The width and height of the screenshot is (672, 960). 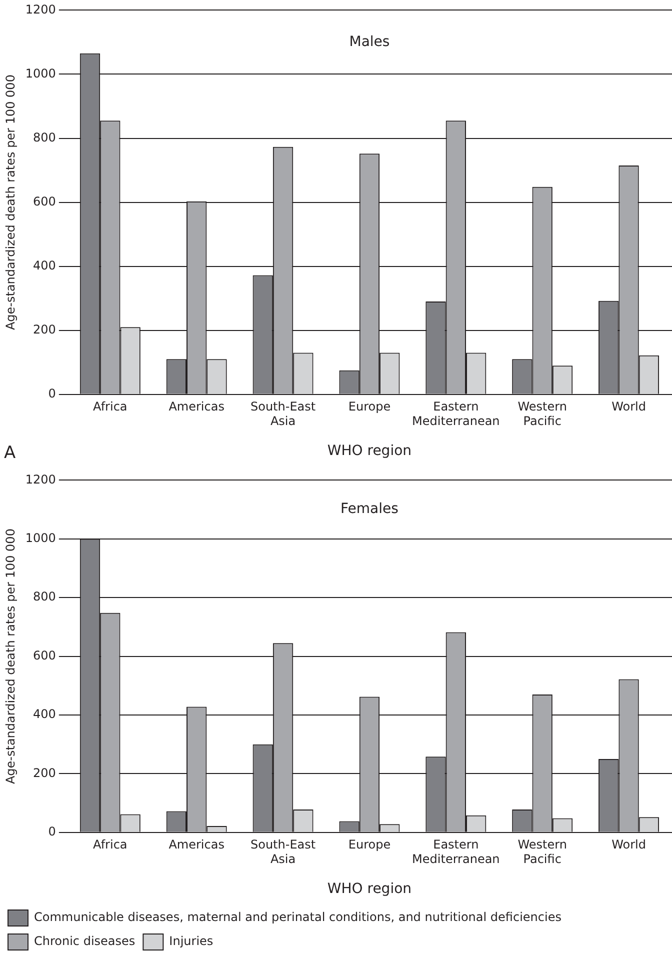 I want to click on text: Females, so click(x=369, y=509).